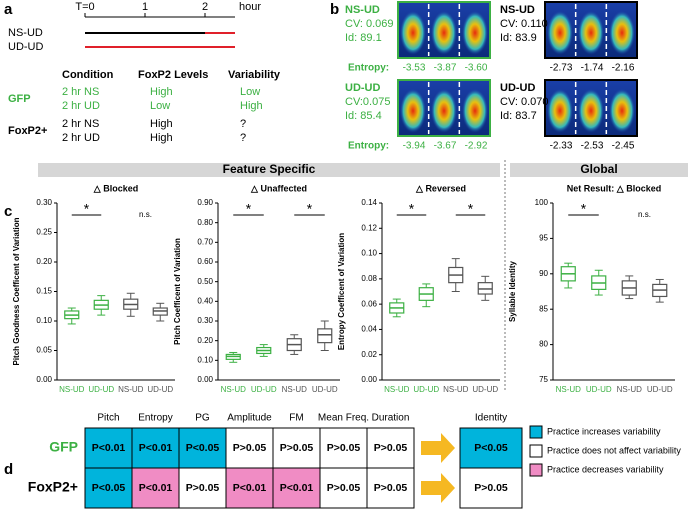 Image resolution: width=690 pixels, height=521 pixels. What do you see at coordinates (369, 202) in the screenshot?
I see `y-tick-label: 0.14` at bounding box center [369, 202].